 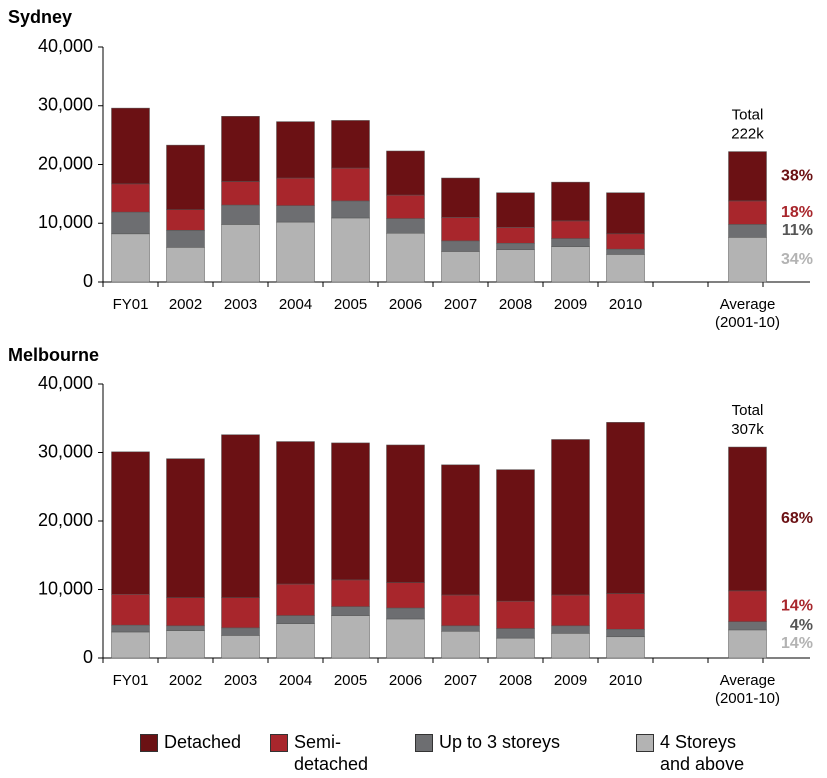 What do you see at coordinates (350, 680) in the screenshot?
I see `x-tick-label: 2005` at bounding box center [350, 680].